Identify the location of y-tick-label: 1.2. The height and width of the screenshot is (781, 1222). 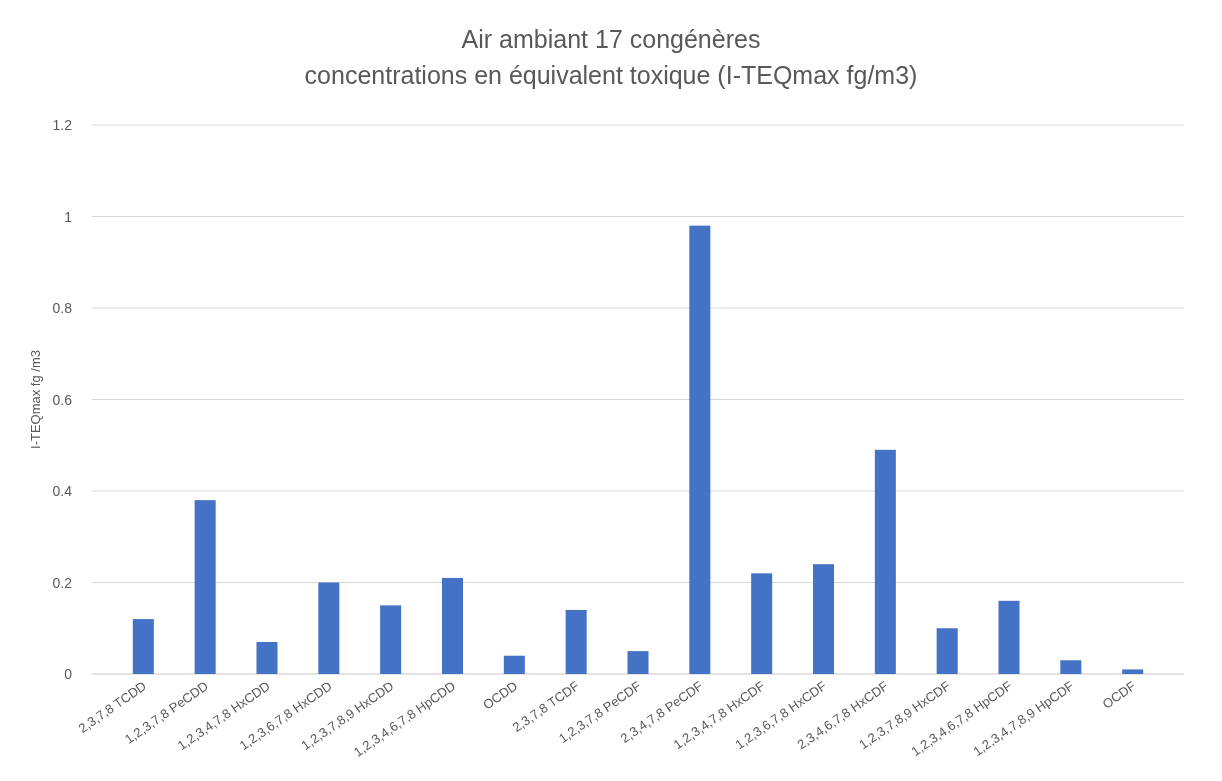
(62, 125).